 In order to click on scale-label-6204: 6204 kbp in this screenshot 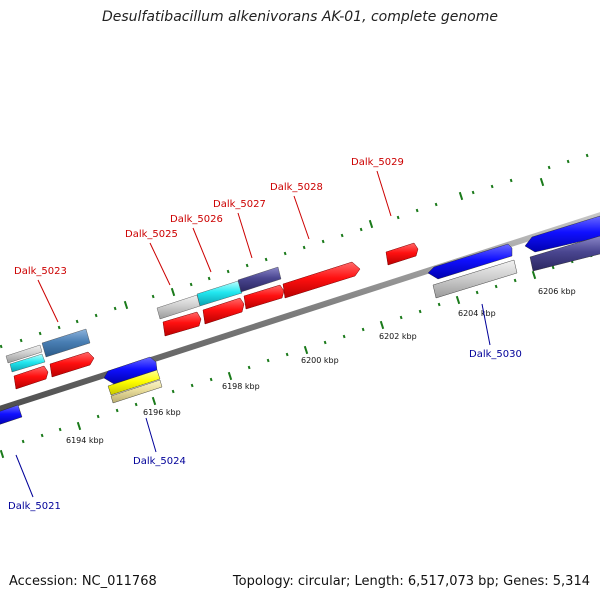, I will do `click(477, 313)`.